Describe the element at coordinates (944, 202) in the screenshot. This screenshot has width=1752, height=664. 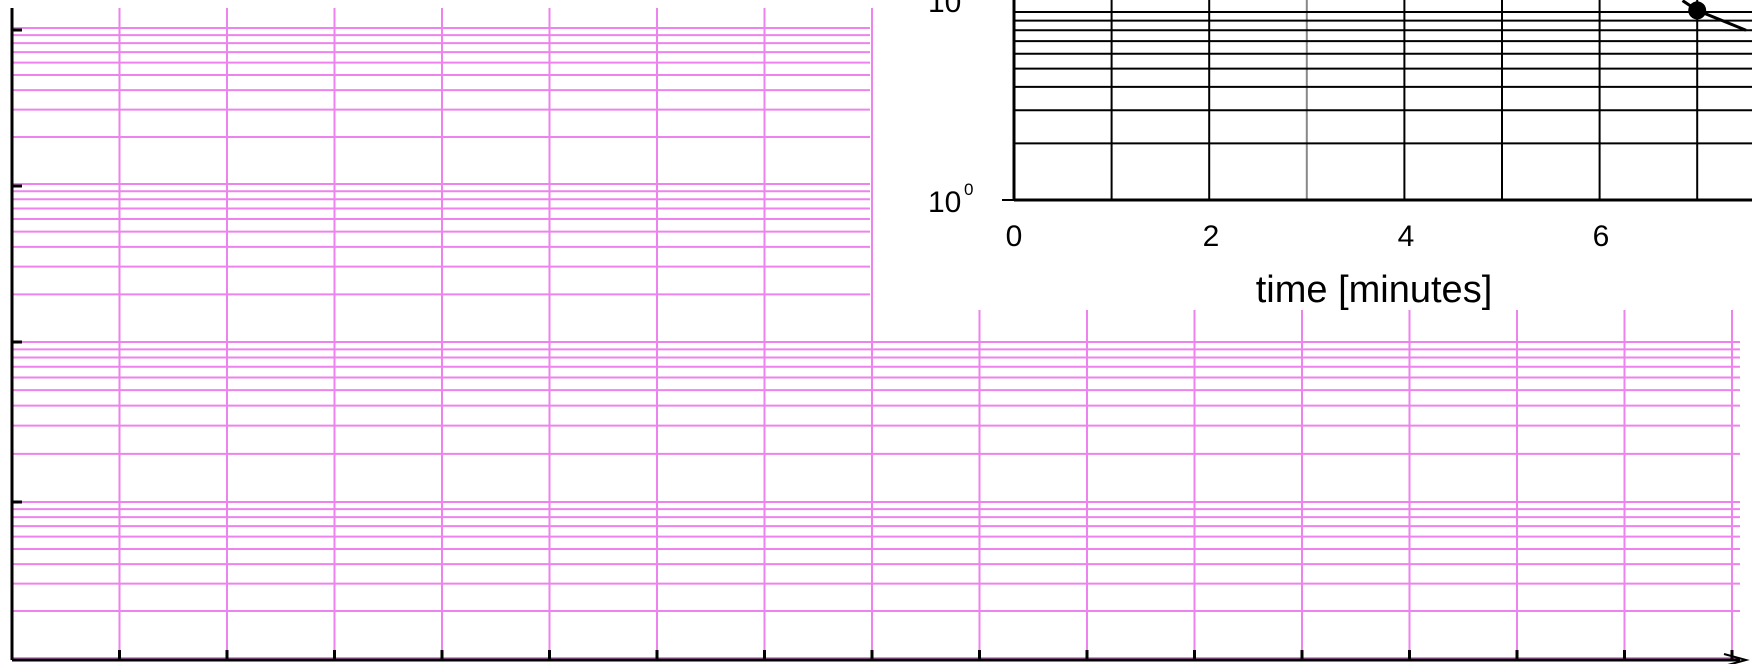
I see `y-tick-base-0: 10` at that location.